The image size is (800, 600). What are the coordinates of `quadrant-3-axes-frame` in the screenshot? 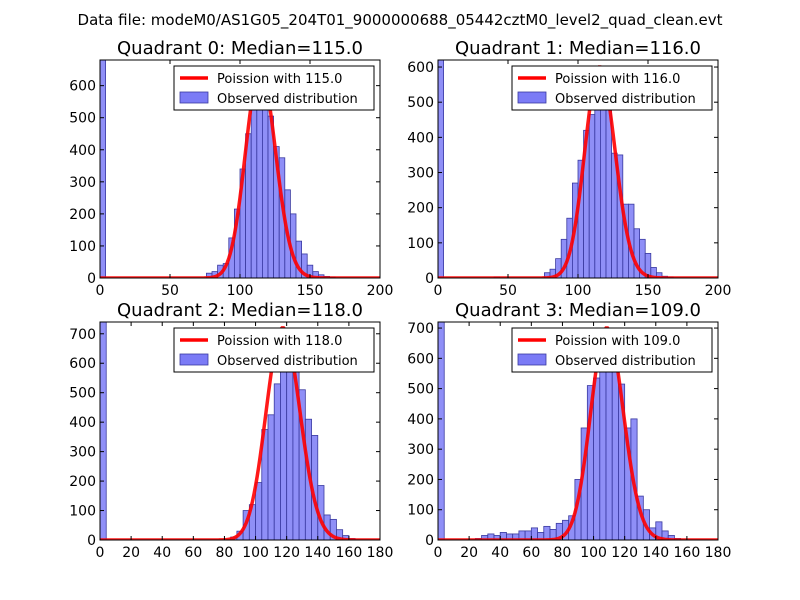 It's located at (578, 431).